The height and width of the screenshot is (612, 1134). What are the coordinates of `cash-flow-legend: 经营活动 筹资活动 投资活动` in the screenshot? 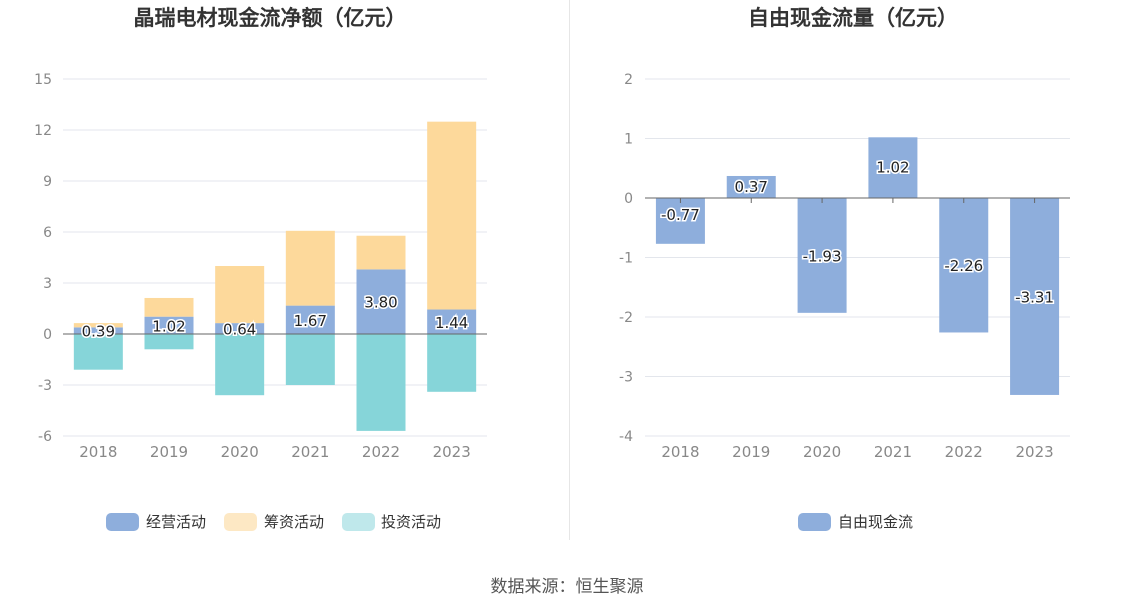 It's located at (273, 522).